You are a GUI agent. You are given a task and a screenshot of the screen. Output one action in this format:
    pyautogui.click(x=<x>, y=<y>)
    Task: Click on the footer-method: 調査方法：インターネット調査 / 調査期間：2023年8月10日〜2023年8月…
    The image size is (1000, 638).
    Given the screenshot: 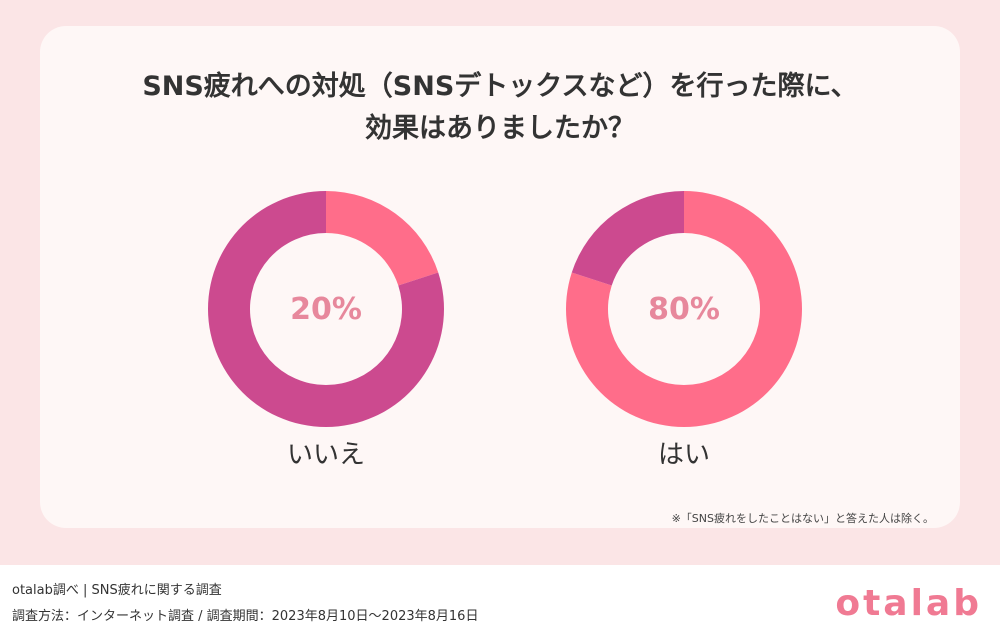 What is the action you would take?
    pyautogui.click(x=245, y=616)
    